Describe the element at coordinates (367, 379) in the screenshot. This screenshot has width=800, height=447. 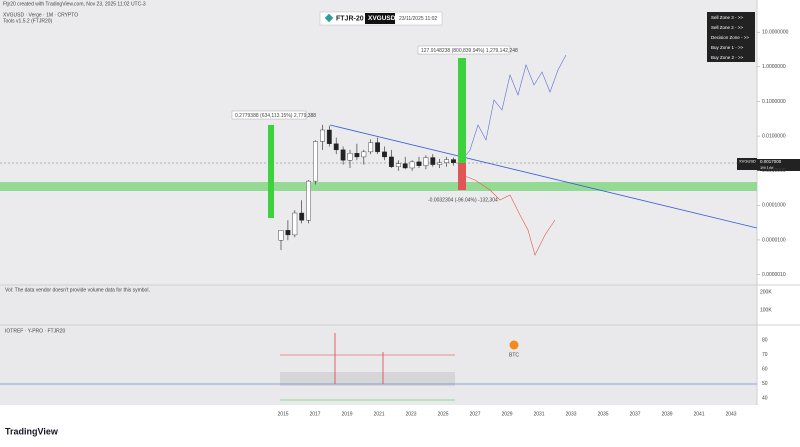
I see `oscillator-range` at that location.